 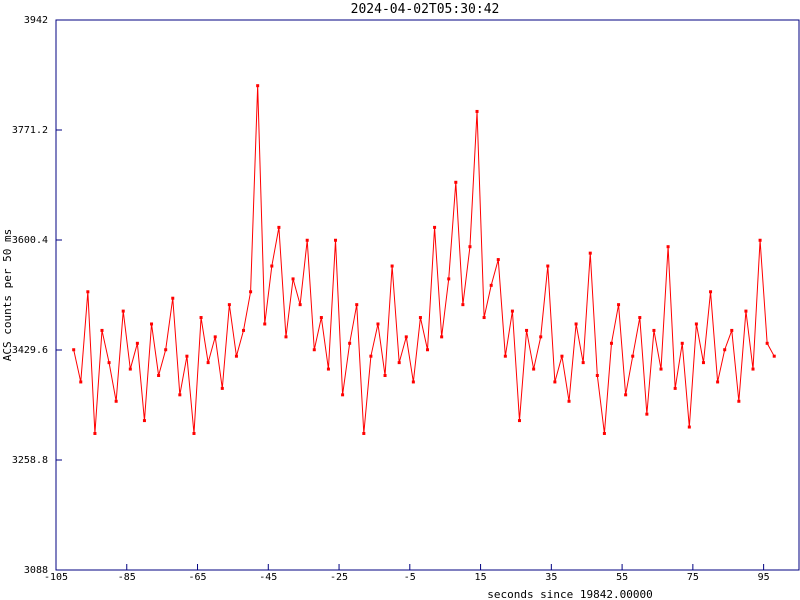 I want to click on y-tick-label: 3429.6, so click(x=30, y=350).